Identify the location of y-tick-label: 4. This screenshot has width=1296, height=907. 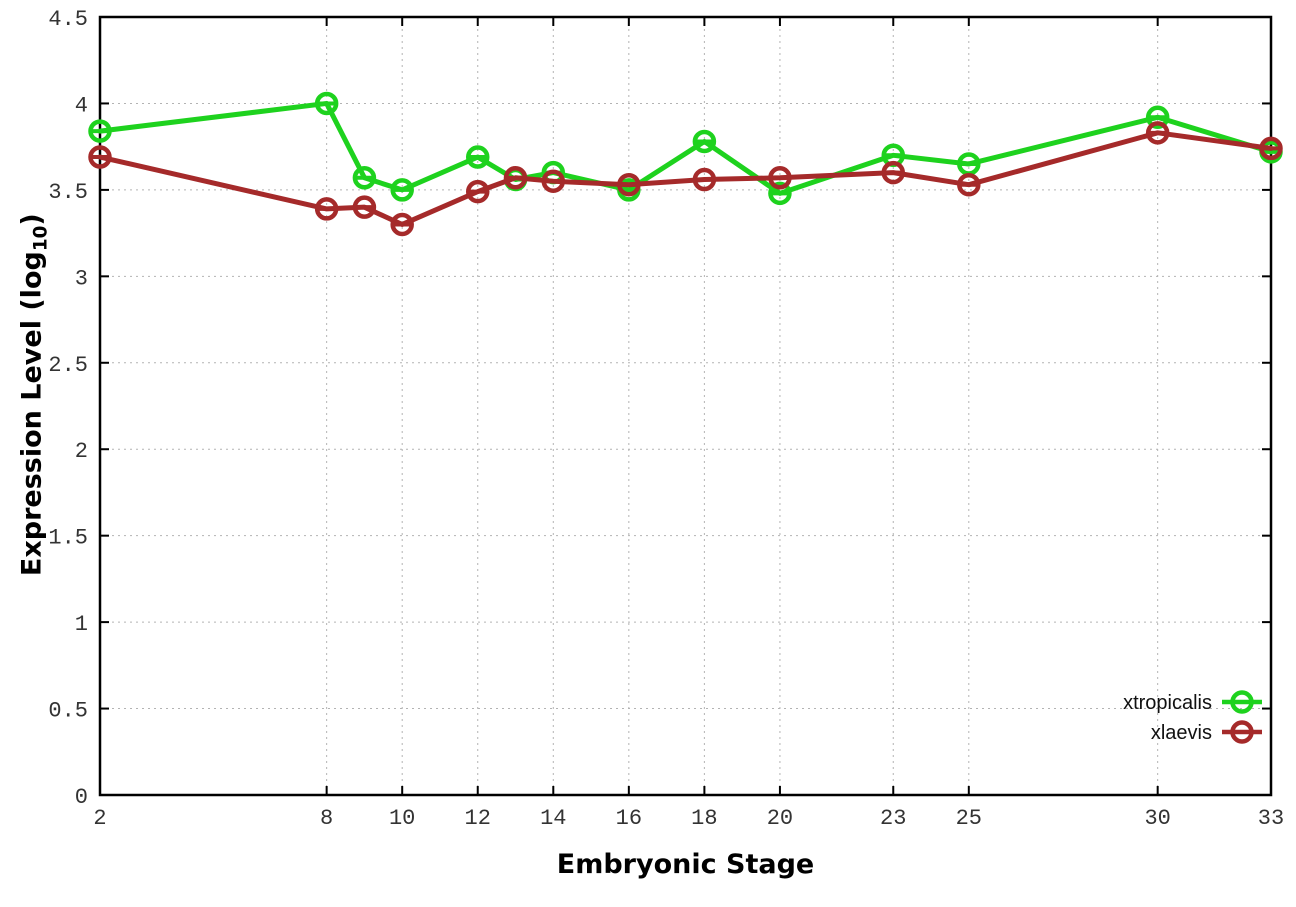
(81, 105).